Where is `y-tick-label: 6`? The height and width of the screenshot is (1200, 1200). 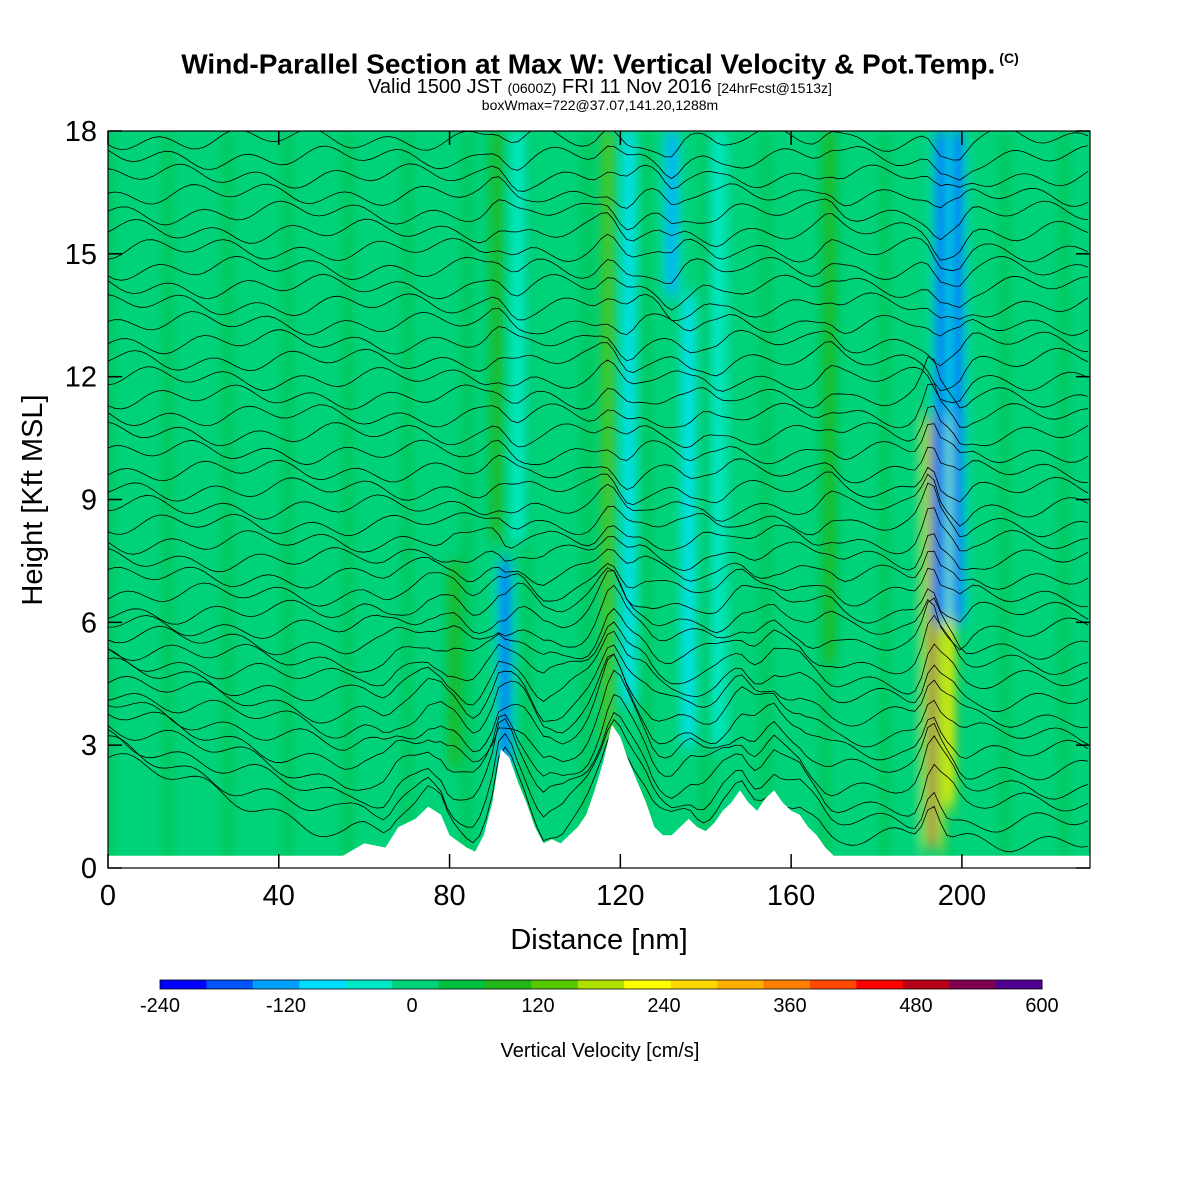
y-tick-label: 6 is located at coordinates (89, 623).